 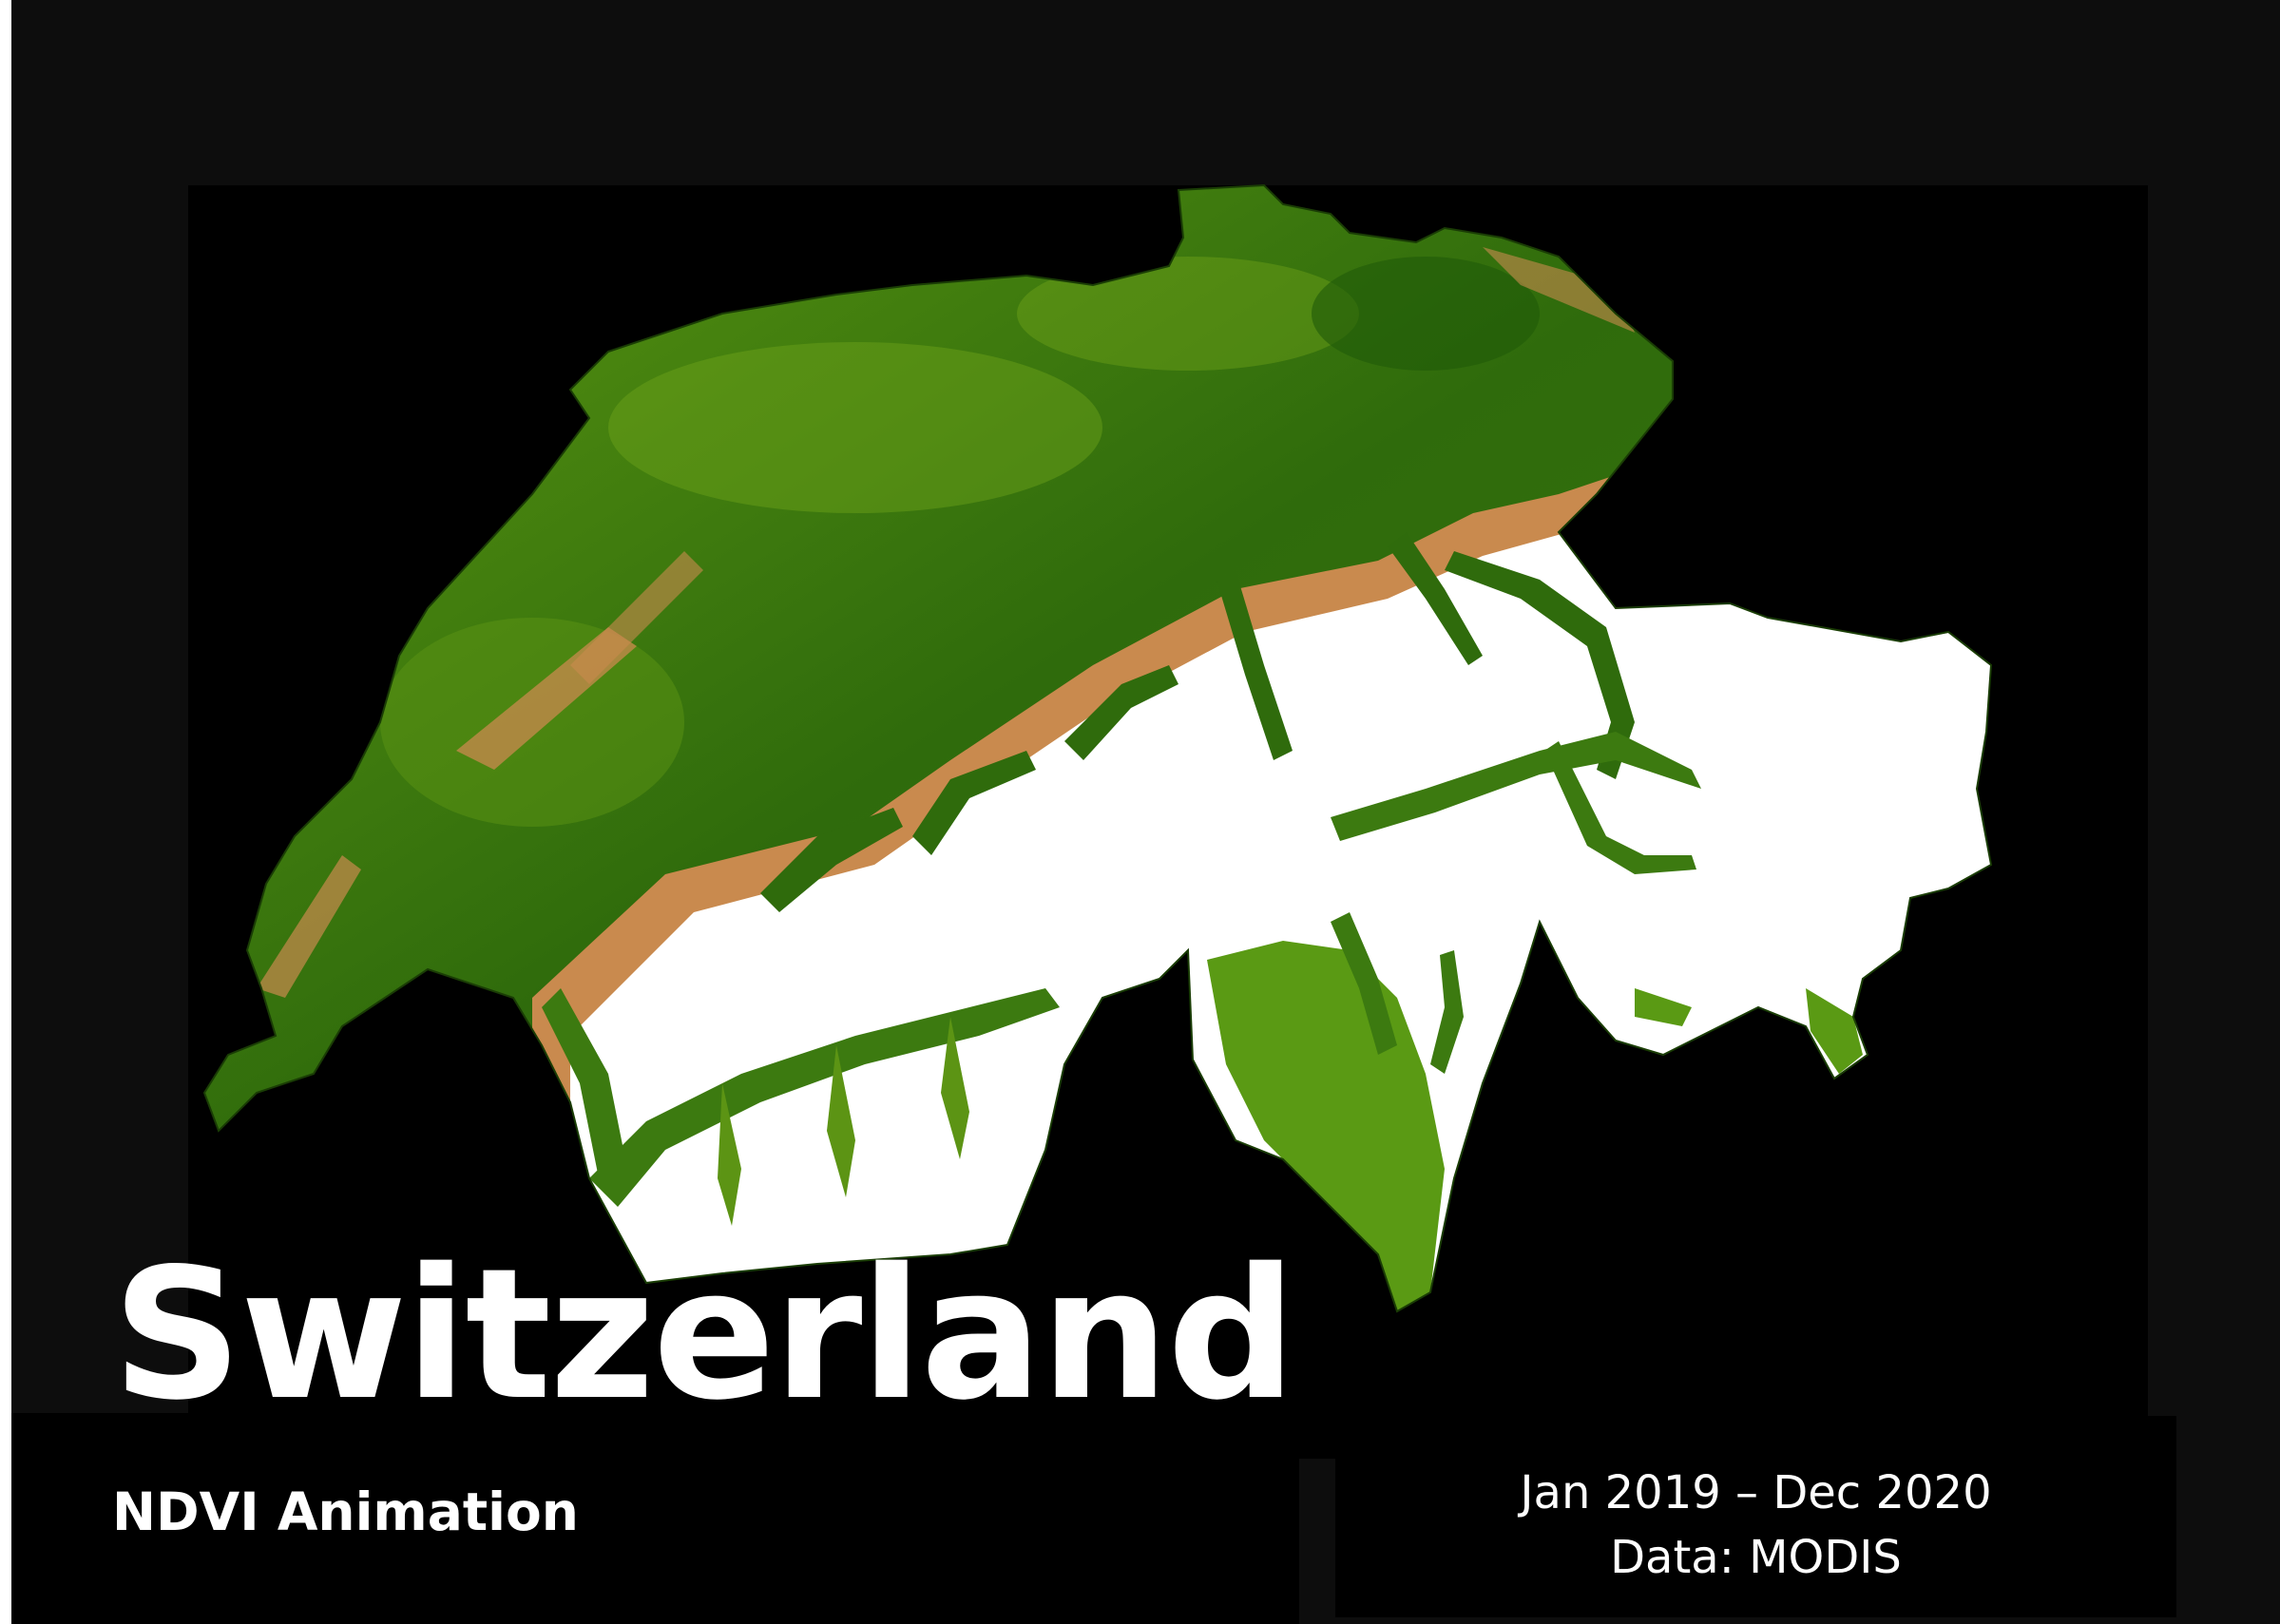 What do you see at coordinates (345, 1511) in the screenshot?
I see `map-subtitle: NDVI Animation` at bounding box center [345, 1511].